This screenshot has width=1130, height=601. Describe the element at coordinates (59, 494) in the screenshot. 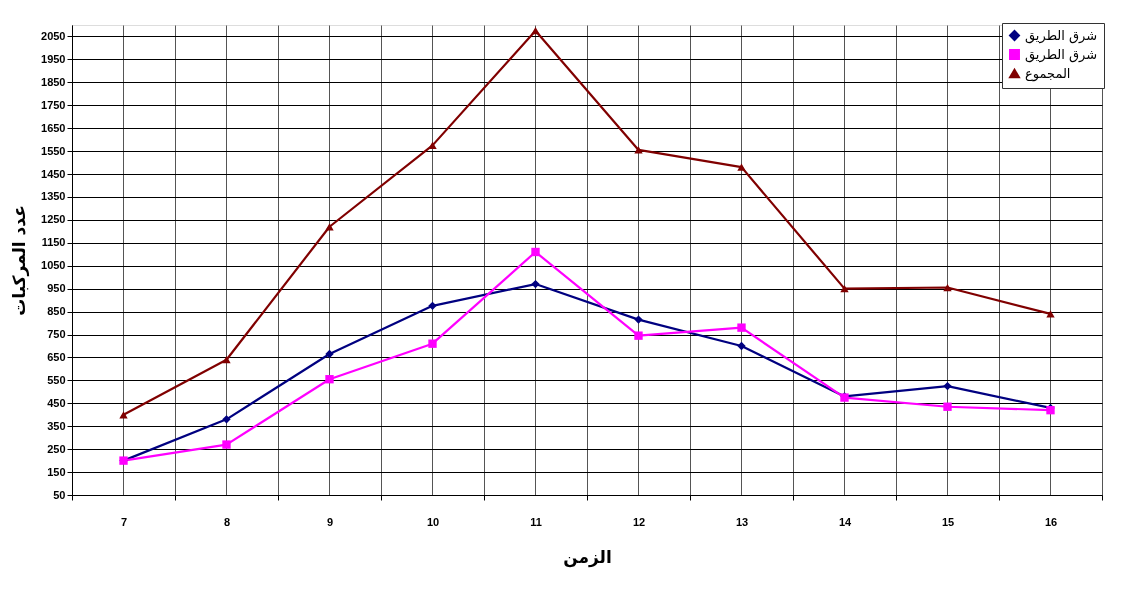

I see `y-tick-label: 50` at that location.